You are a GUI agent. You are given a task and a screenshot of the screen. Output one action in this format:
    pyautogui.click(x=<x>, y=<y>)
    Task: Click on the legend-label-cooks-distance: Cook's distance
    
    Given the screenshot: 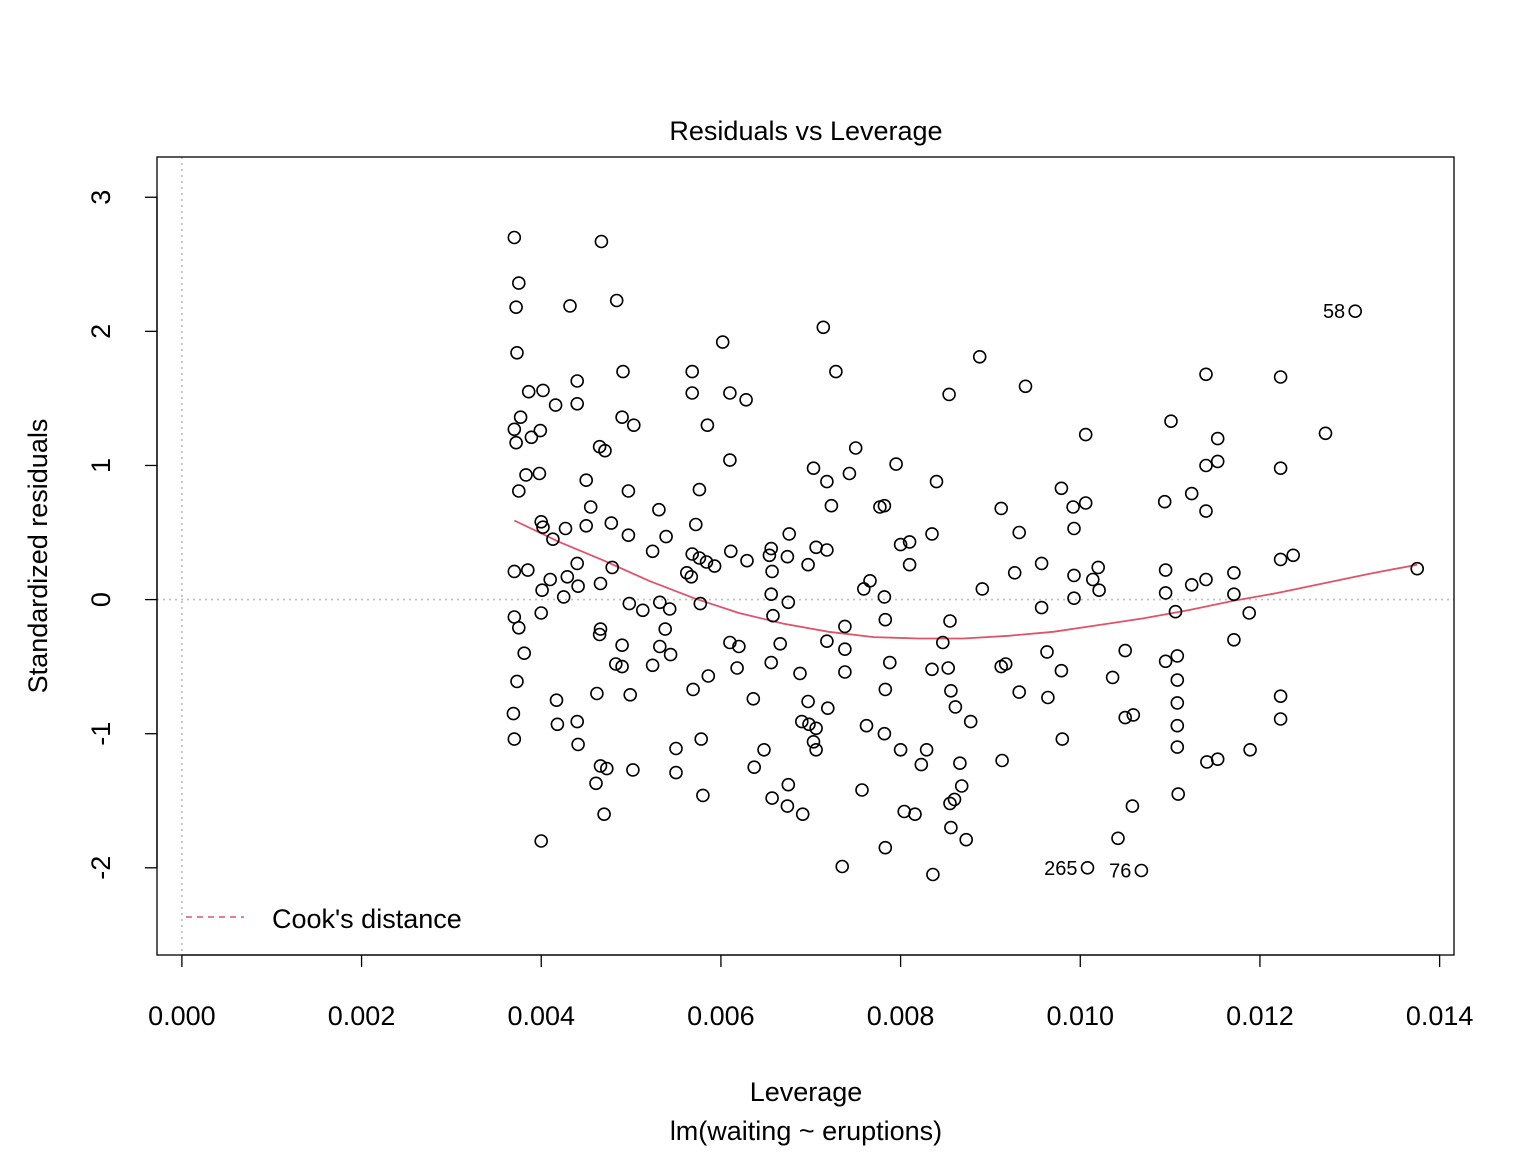 What is the action you would take?
    pyautogui.click(x=367, y=919)
    